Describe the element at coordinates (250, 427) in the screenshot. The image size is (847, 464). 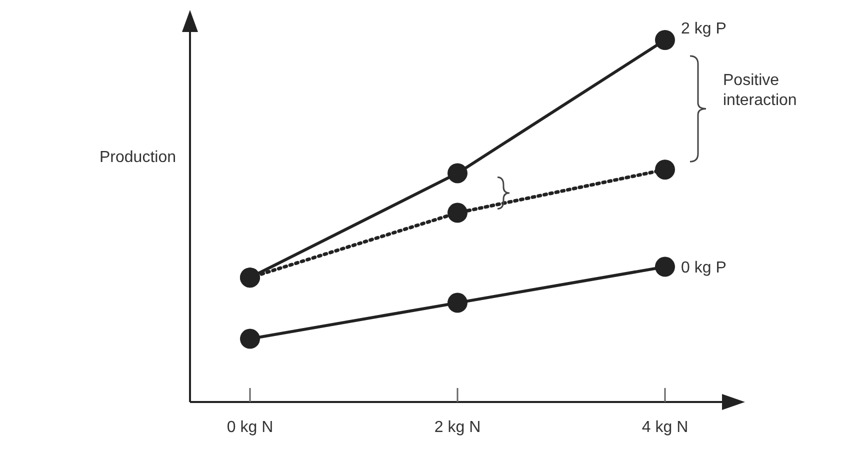
I see `x-tick-label: 0 kg N` at that location.